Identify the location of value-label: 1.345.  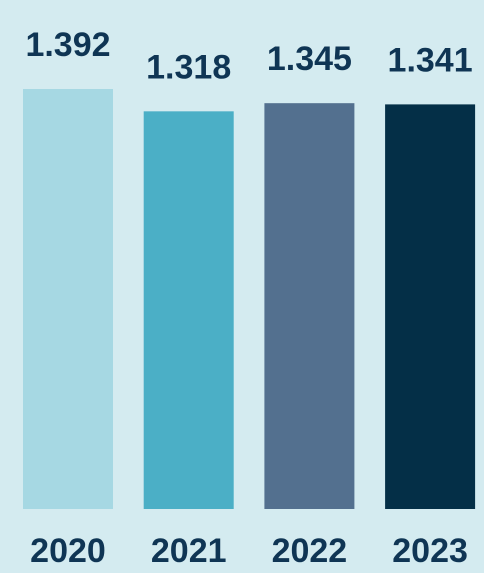
(309, 59).